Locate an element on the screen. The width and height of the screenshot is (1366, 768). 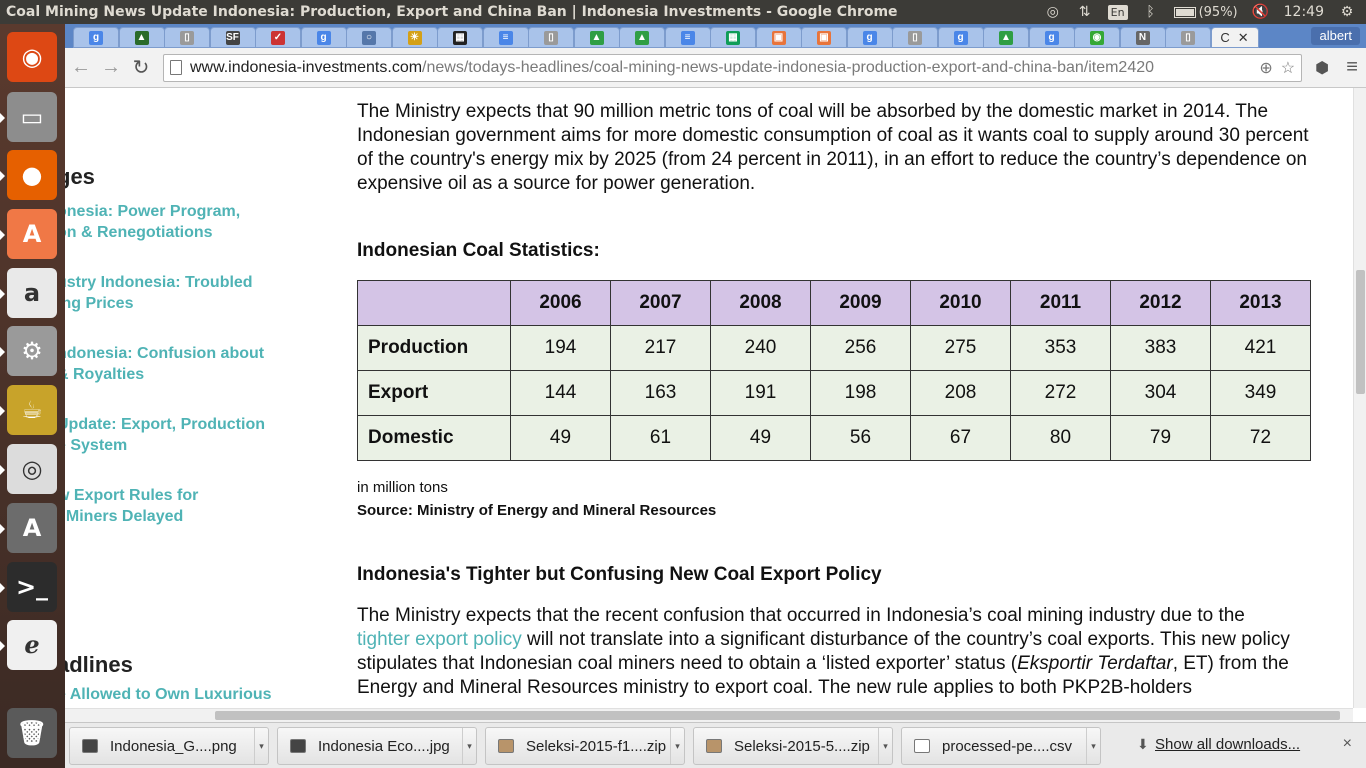
document-viewer-icon: ℯ is located at coordinates (28, 645).